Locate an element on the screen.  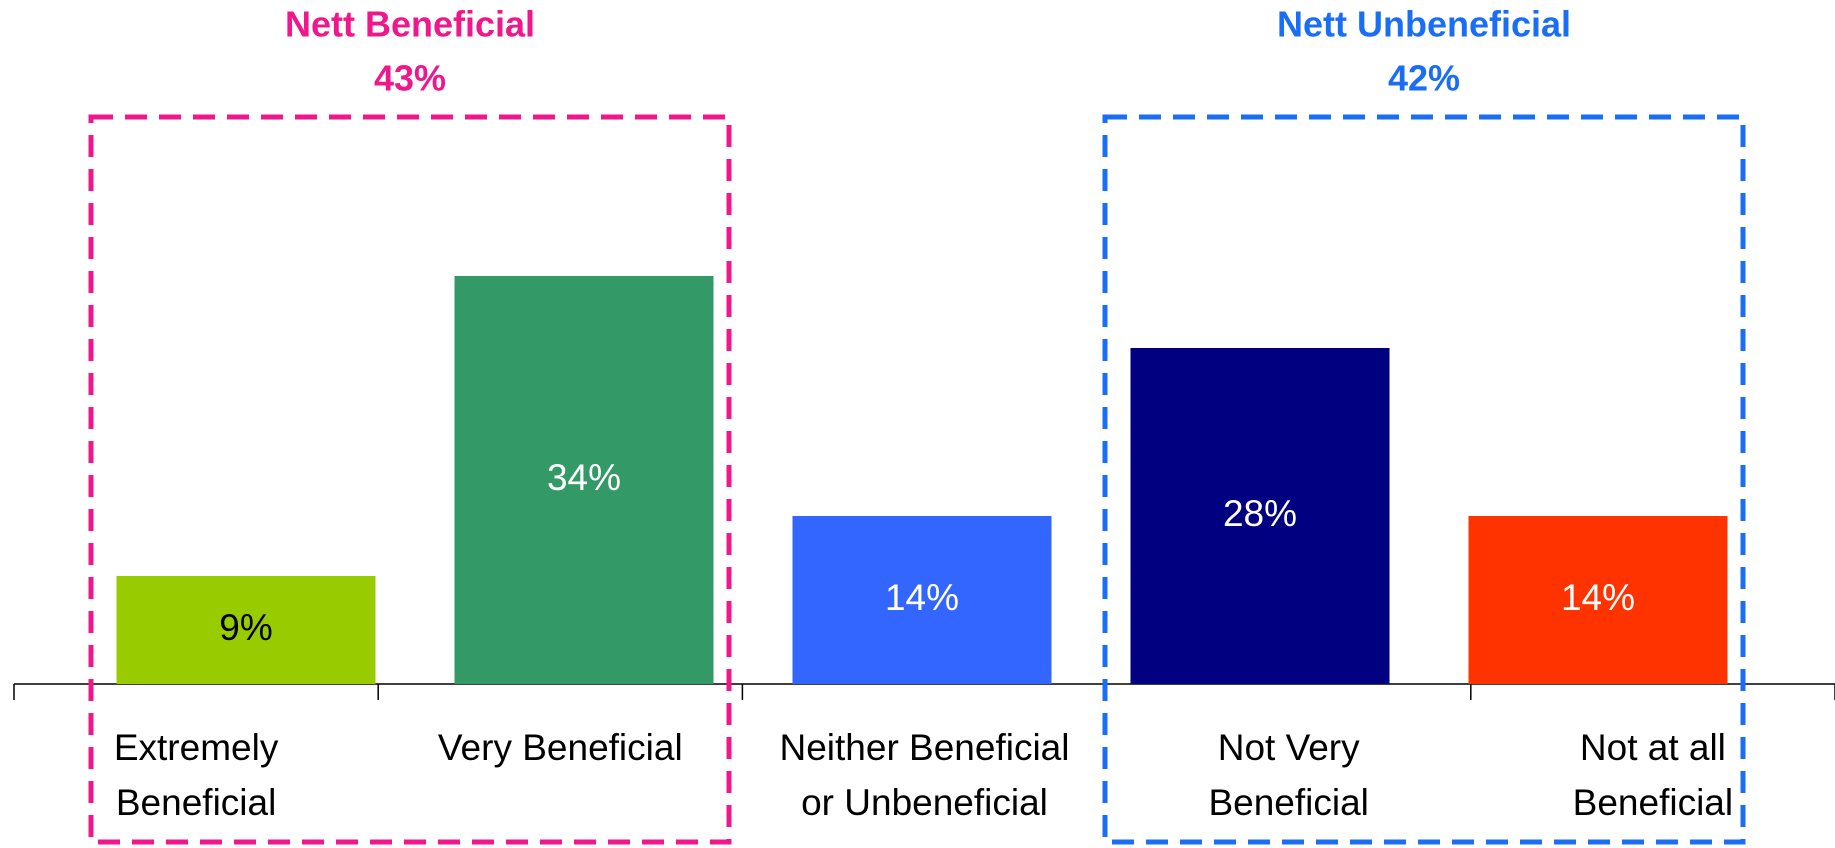
value-label: 9% is located at coordinates (245, 627).